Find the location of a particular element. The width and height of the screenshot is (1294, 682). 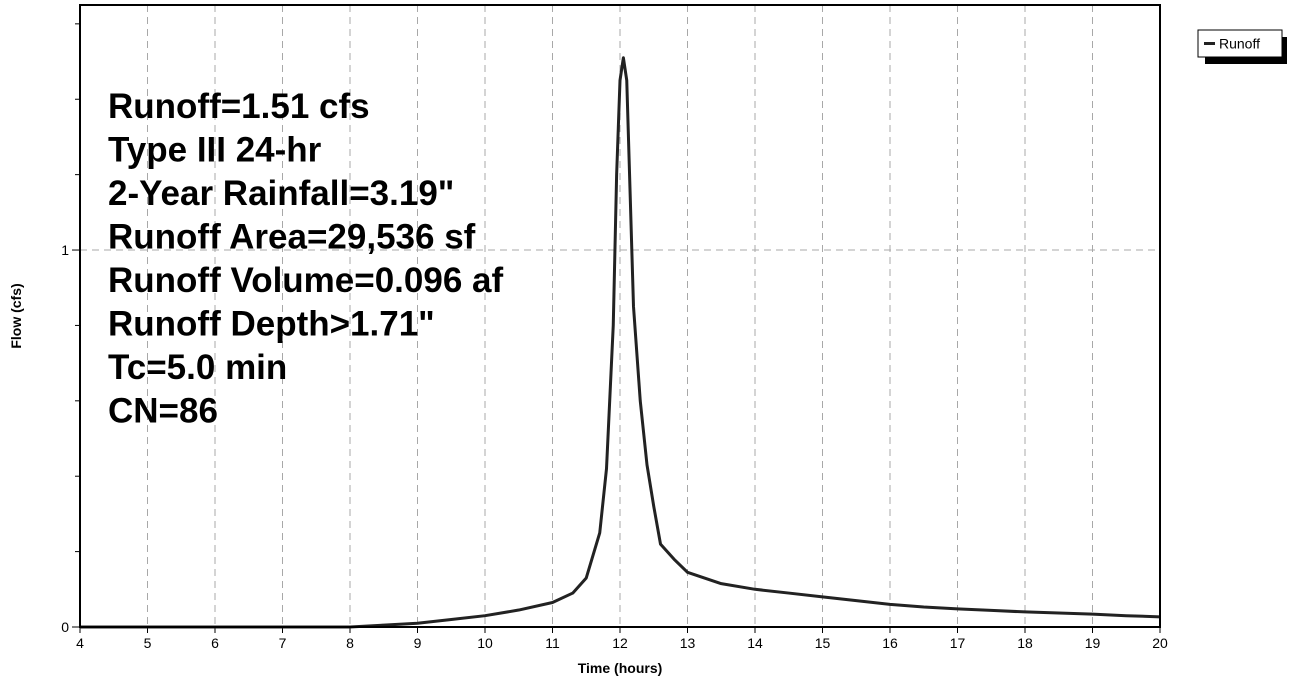

annotation-line: 2-Year Rainfall=3.19" is located at coordinates (281, 193).